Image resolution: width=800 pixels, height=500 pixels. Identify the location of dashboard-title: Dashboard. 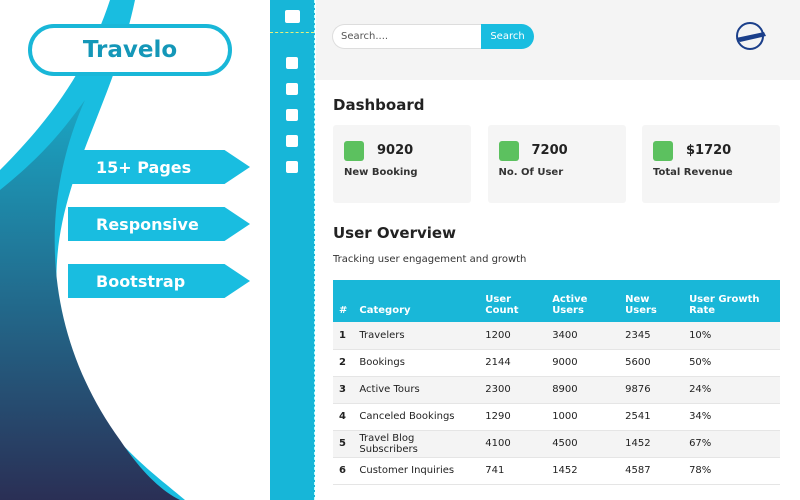
(379, 105).